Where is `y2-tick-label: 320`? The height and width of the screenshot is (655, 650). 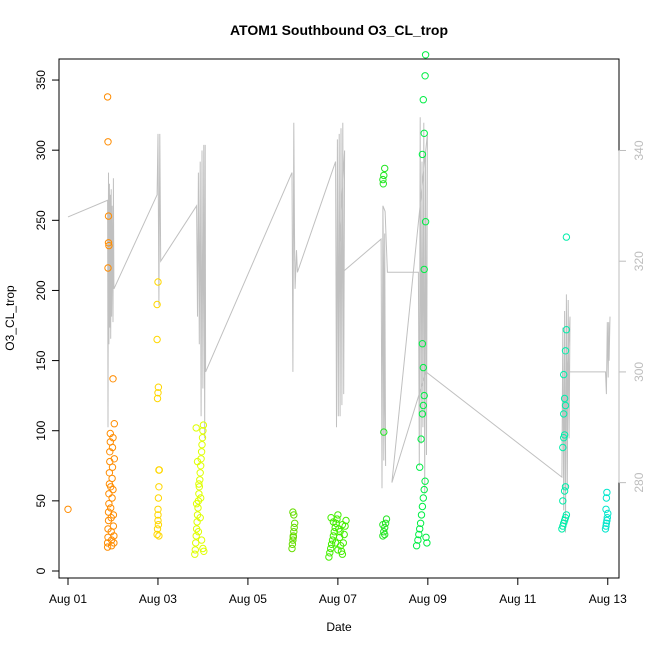 y2-tick-label: 320 is located at coordinates (639, 261).